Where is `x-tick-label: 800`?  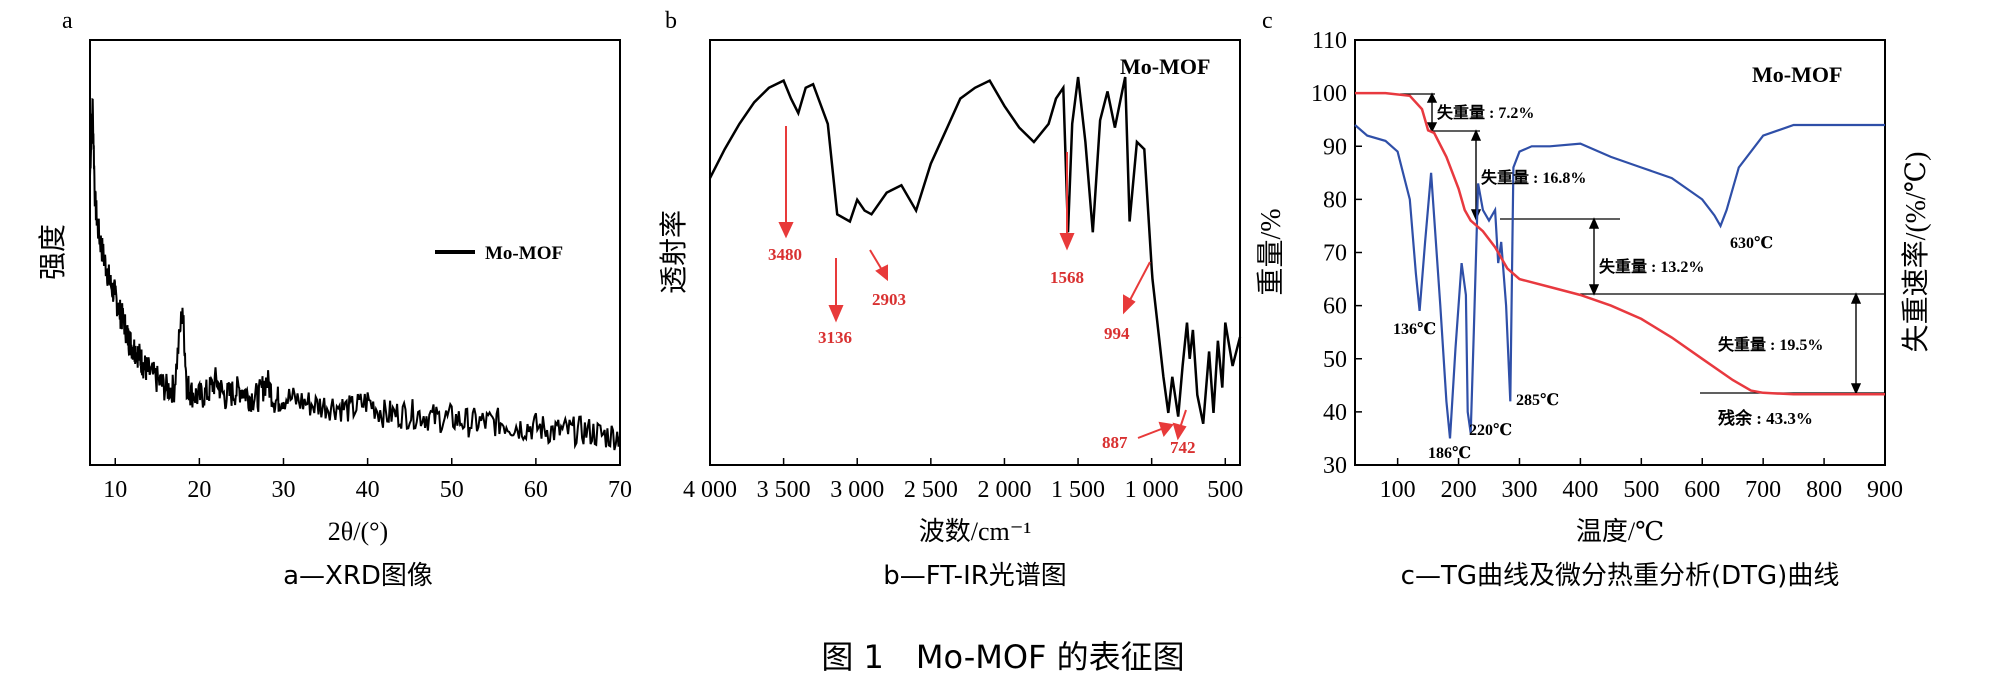 x-tick-label: 800 is located at coordinates (1824, 490).